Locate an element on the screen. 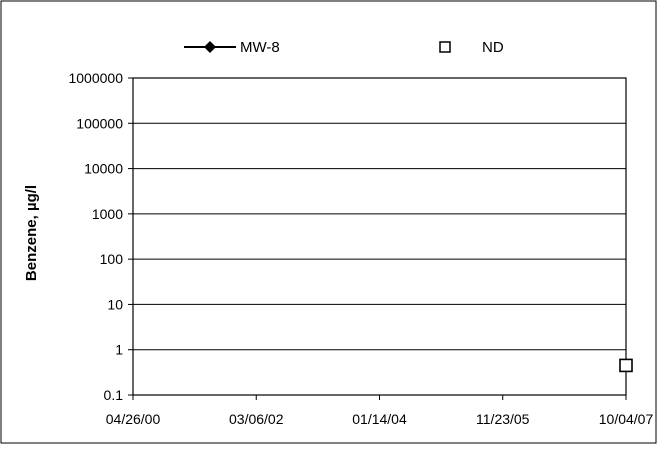  x-tick-label: 04/26/00 is located at coordinates (133, 419).